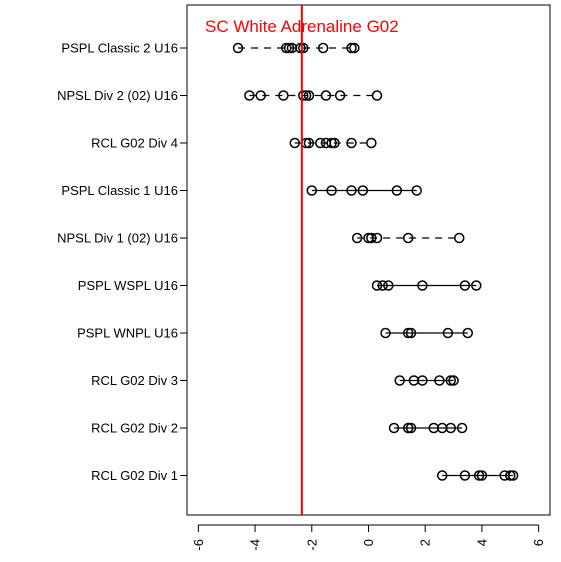  Describe the element at coordinates (119, 190) in the screenshot. I see `category-label: PSPL Classic 1 U16` at that location.